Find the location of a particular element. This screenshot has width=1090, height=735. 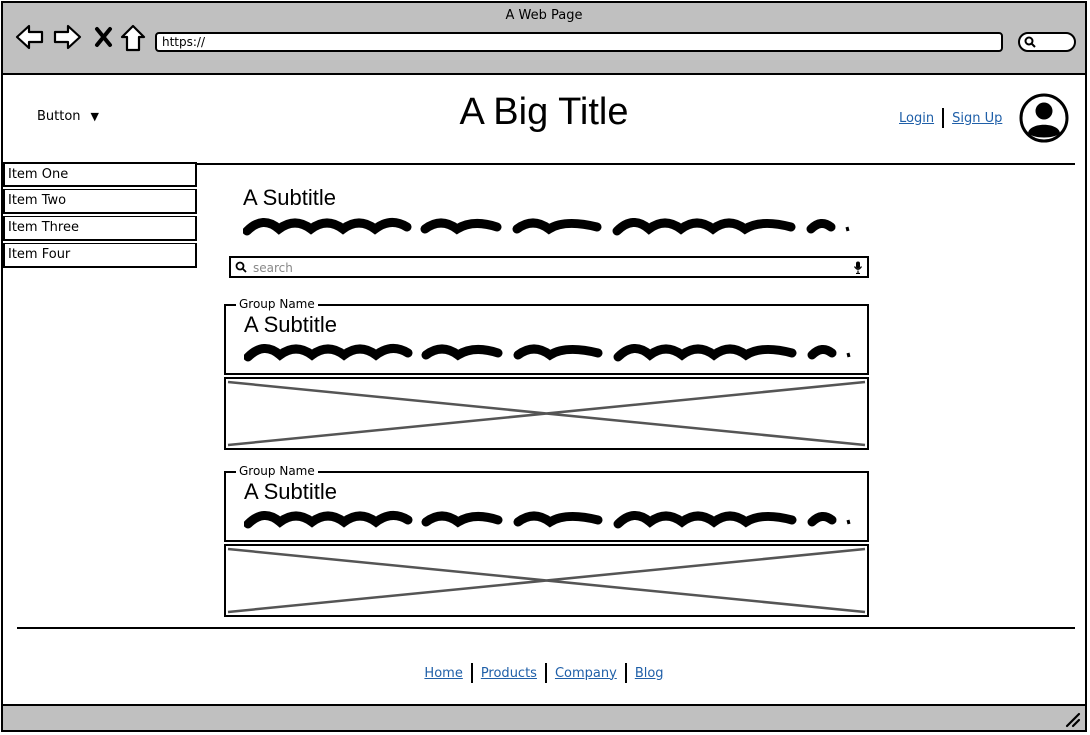

footer-link-company: Company is located at coordinates (585, 673).